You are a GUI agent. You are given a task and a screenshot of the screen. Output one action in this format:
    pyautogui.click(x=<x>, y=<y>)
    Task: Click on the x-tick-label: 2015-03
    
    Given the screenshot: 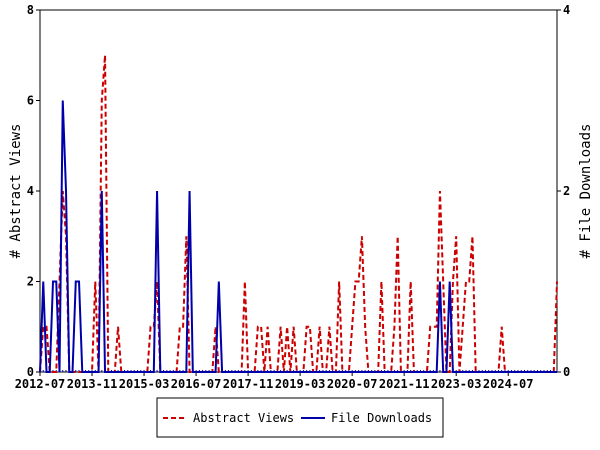 What is the action you would take?
    pyautogui.click(x=144, y=384)
    